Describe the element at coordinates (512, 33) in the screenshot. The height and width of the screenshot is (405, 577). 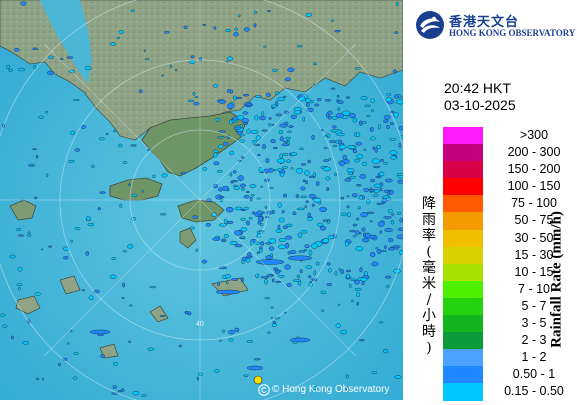
I see `org-name-en: HONG KONG OBSERVATORY` at that location.